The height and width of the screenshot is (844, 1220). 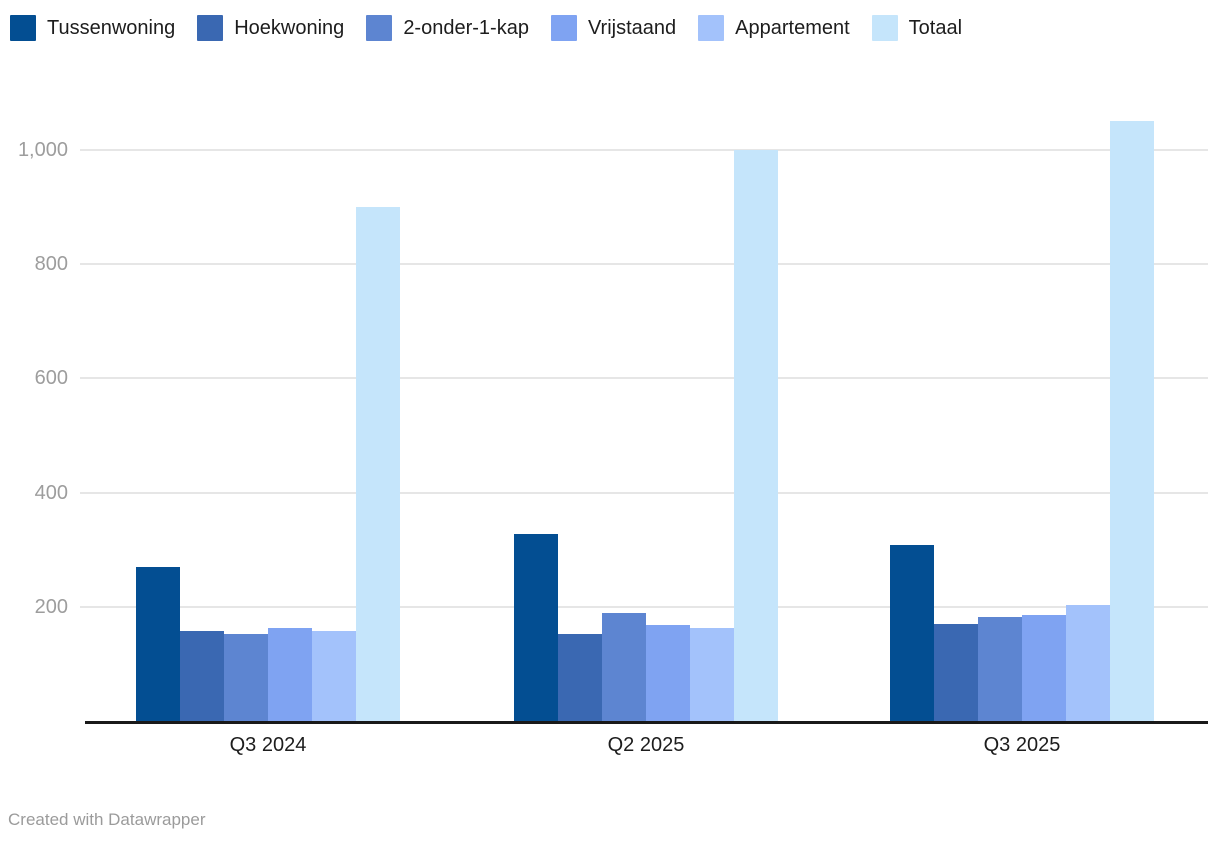 What do you see at coordinates (246, 677) in the screenshot?
I see `bar-2-onder-1-kap-q3-2024` at bounding box center [246, 677].